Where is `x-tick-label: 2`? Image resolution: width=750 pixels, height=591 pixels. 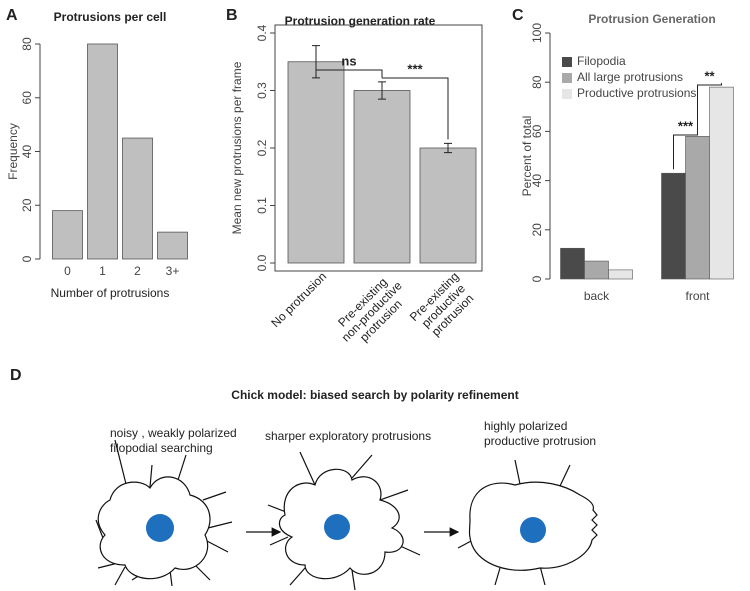
x-tick-label: 2 is located at coordinates (137, 271).